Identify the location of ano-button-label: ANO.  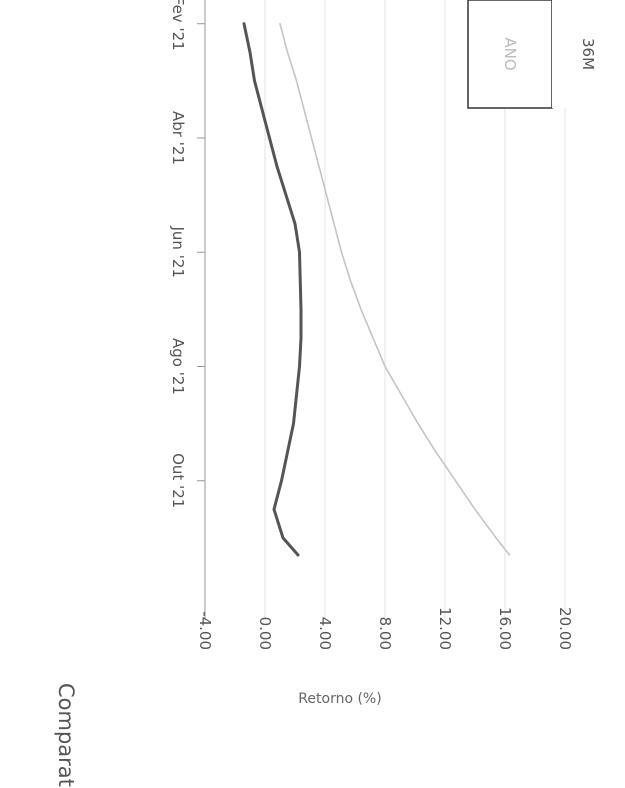
(510, 53).